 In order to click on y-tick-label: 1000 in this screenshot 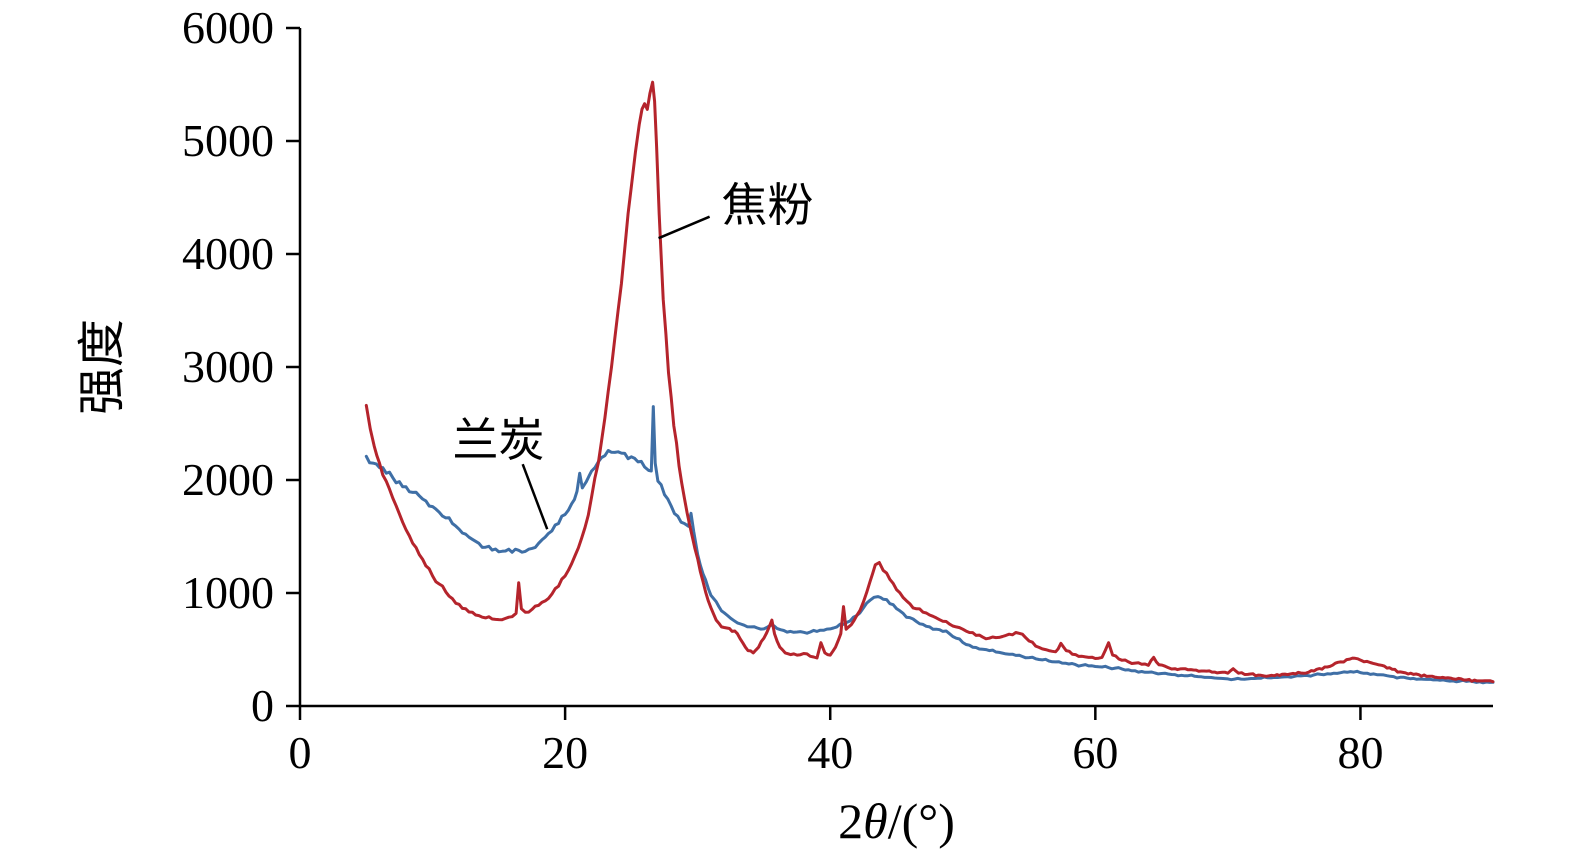, I will do `click(228, 592)`.